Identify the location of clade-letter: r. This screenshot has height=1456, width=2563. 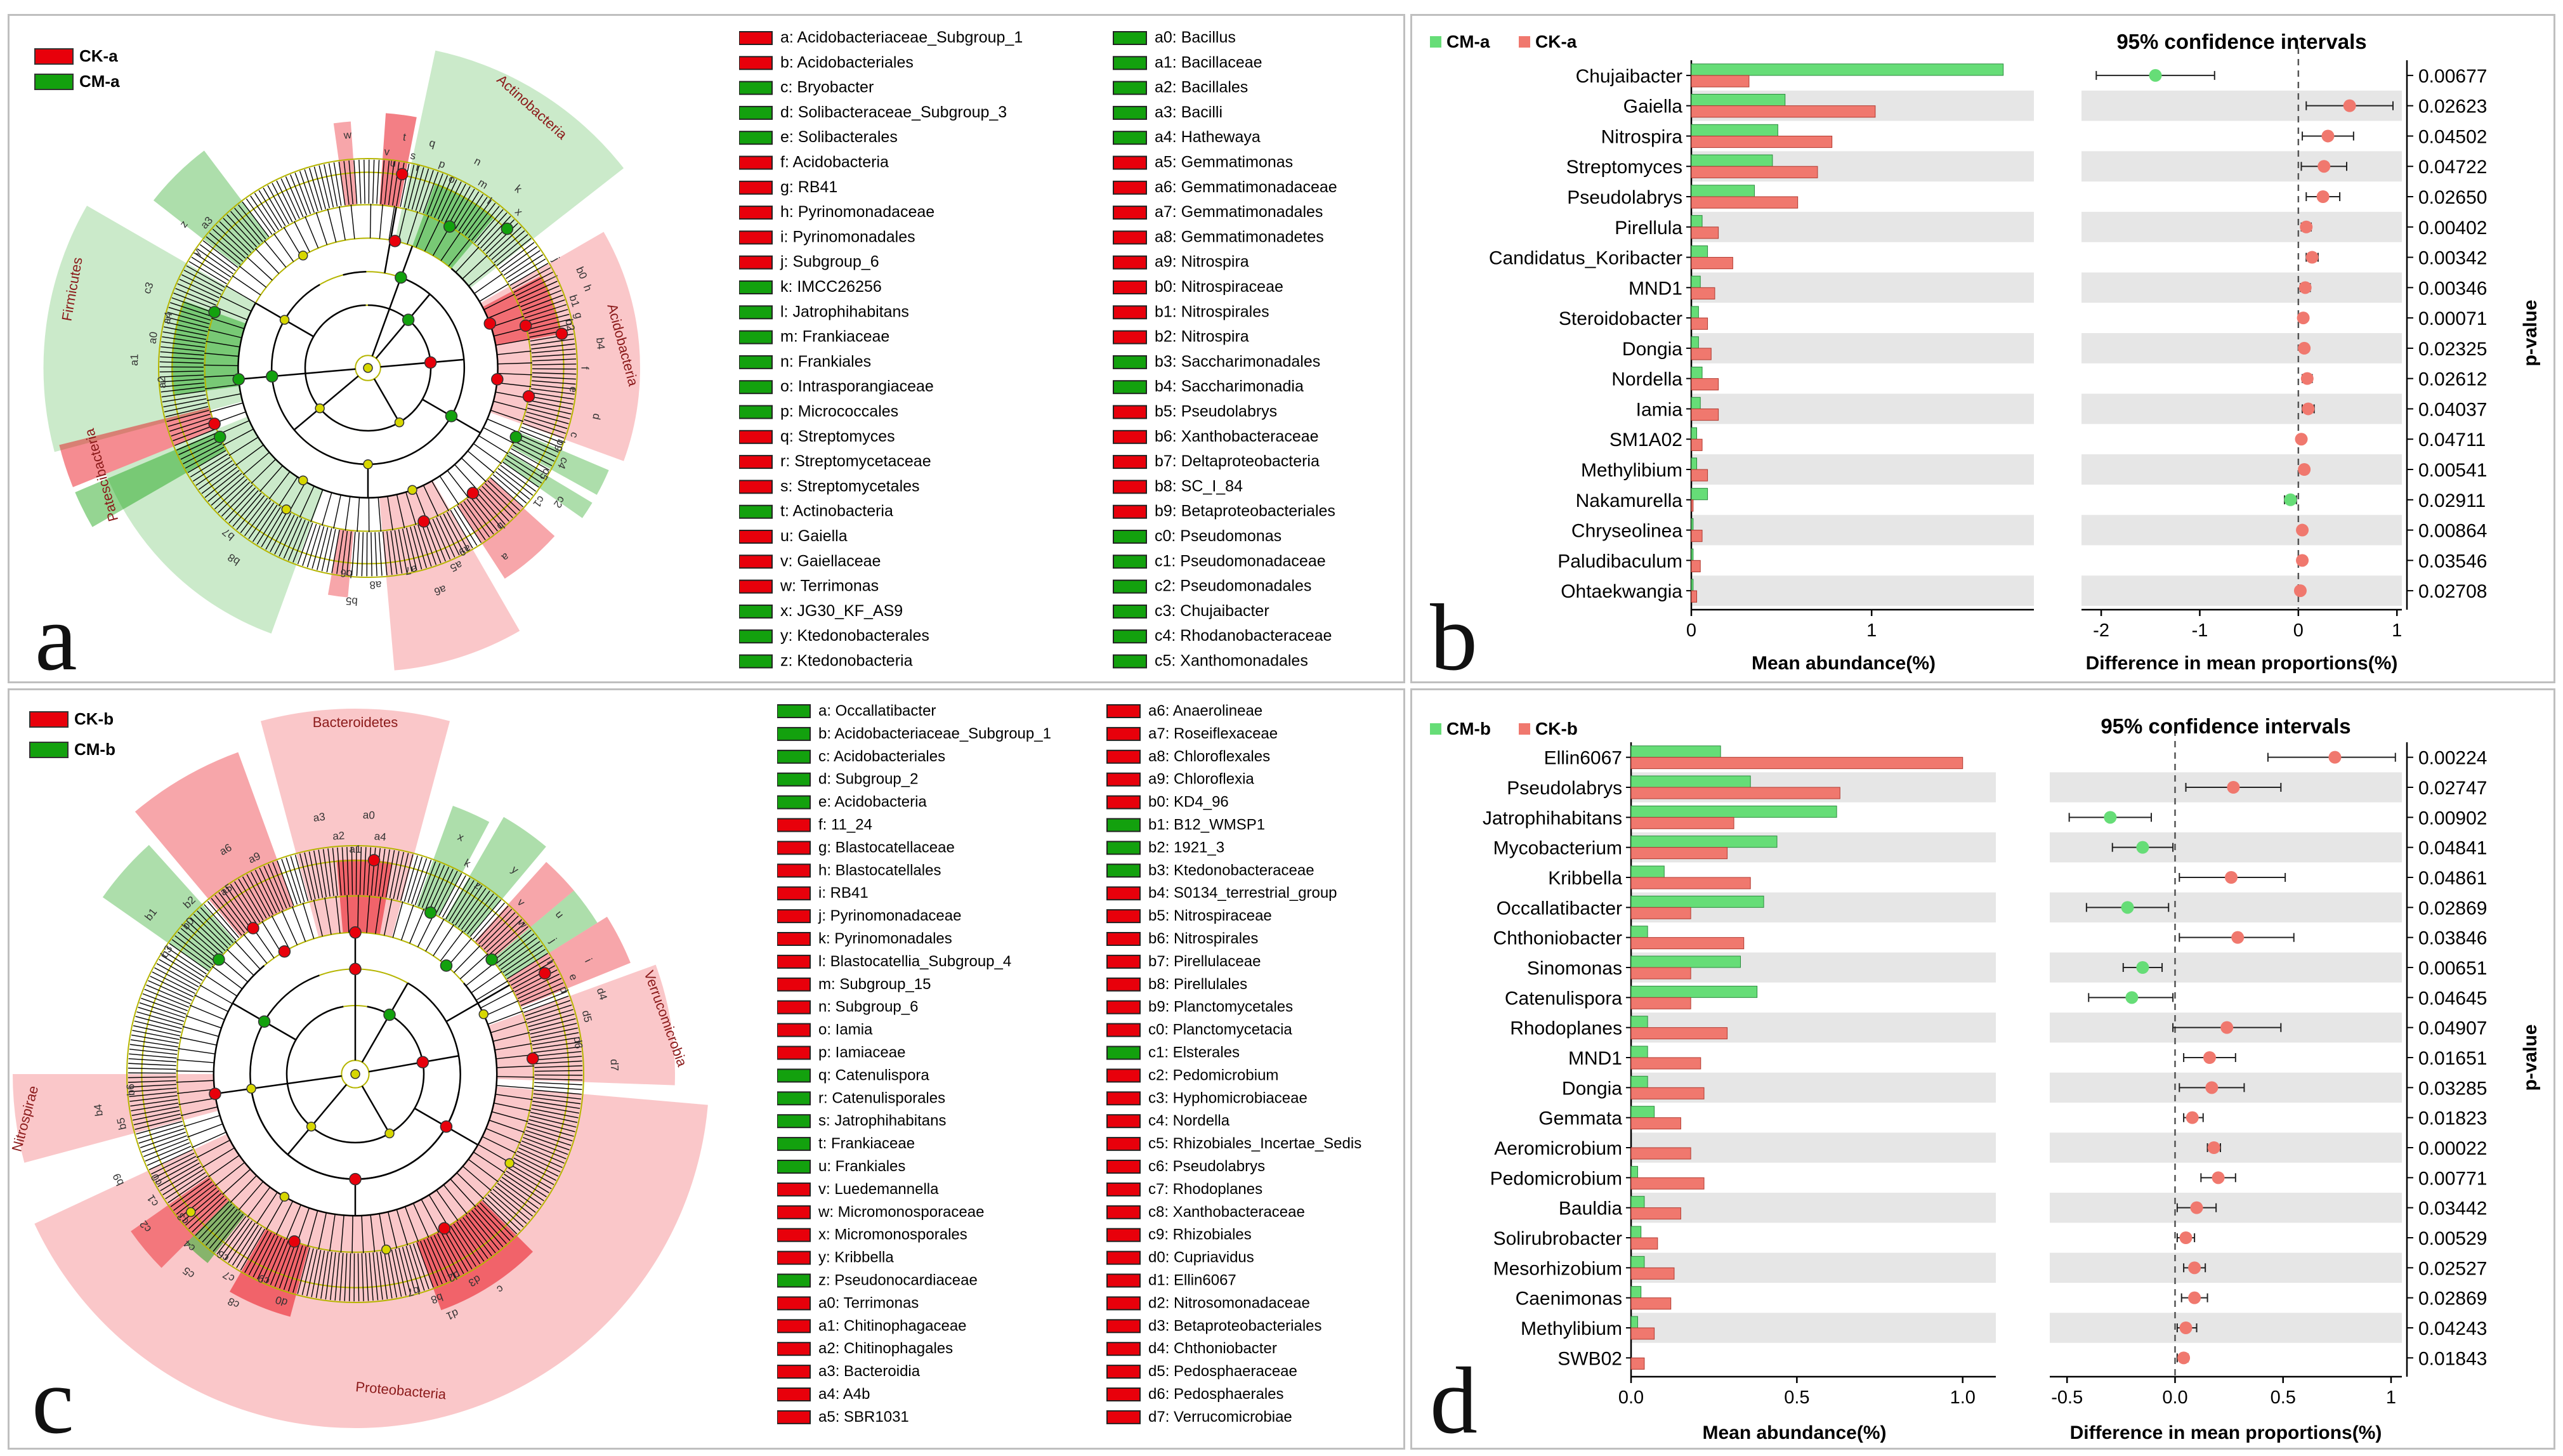
(418, 167).